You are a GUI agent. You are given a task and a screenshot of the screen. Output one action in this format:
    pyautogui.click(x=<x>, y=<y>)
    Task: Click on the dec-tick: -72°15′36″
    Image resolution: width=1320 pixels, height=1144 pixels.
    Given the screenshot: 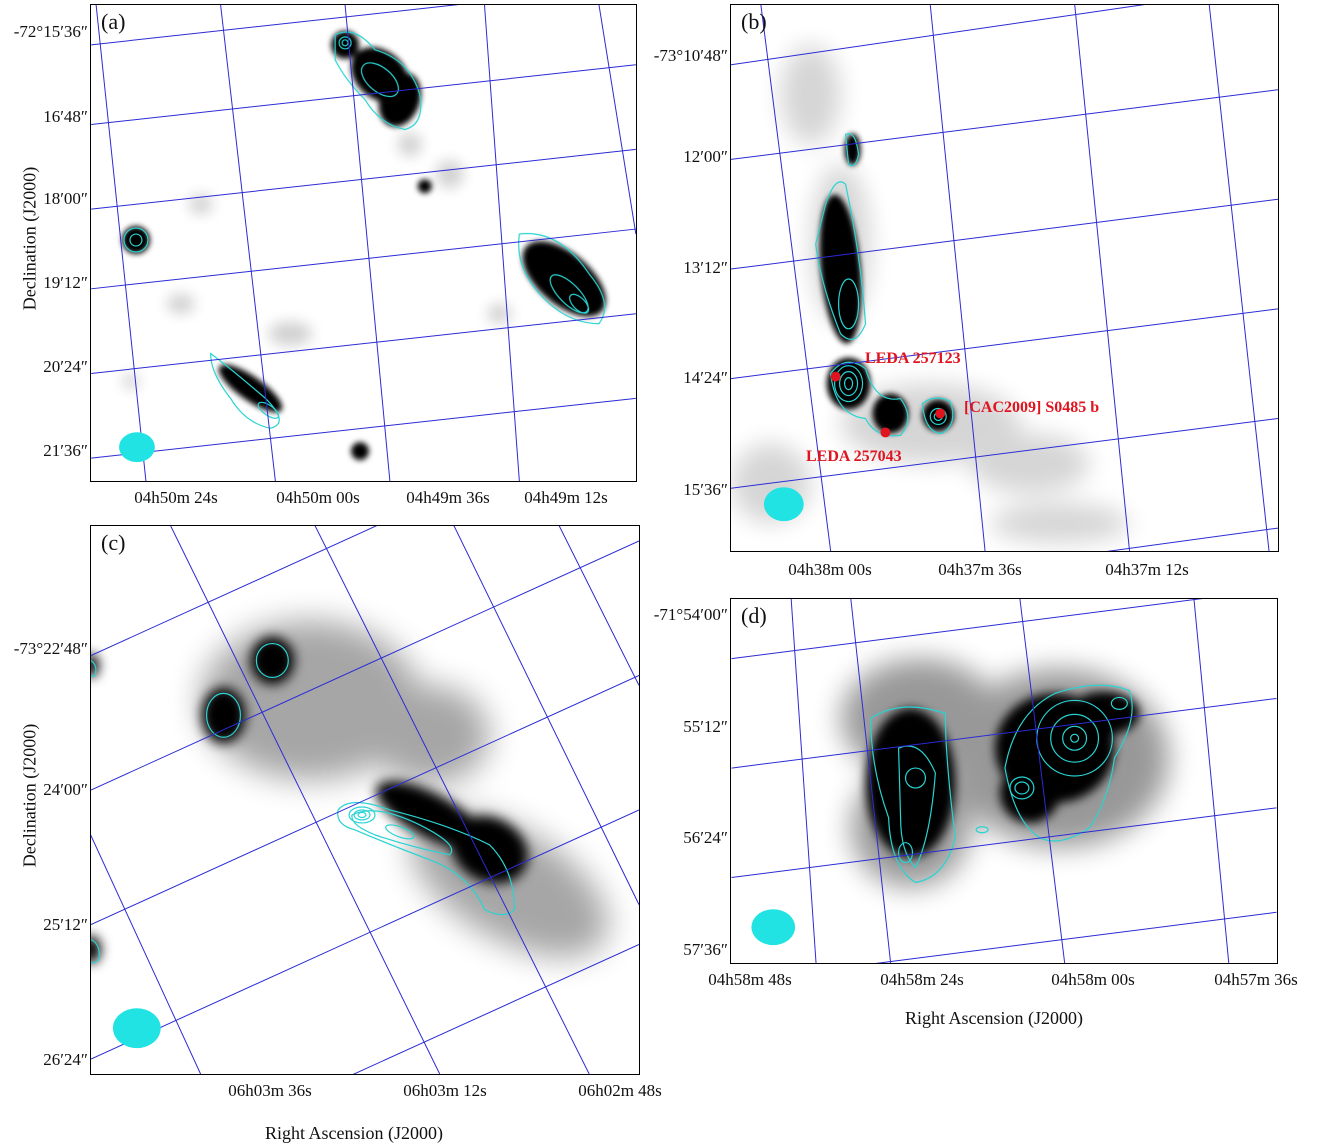 What is the action you would take?
    pyautogui.click(x=50, y=31)
    